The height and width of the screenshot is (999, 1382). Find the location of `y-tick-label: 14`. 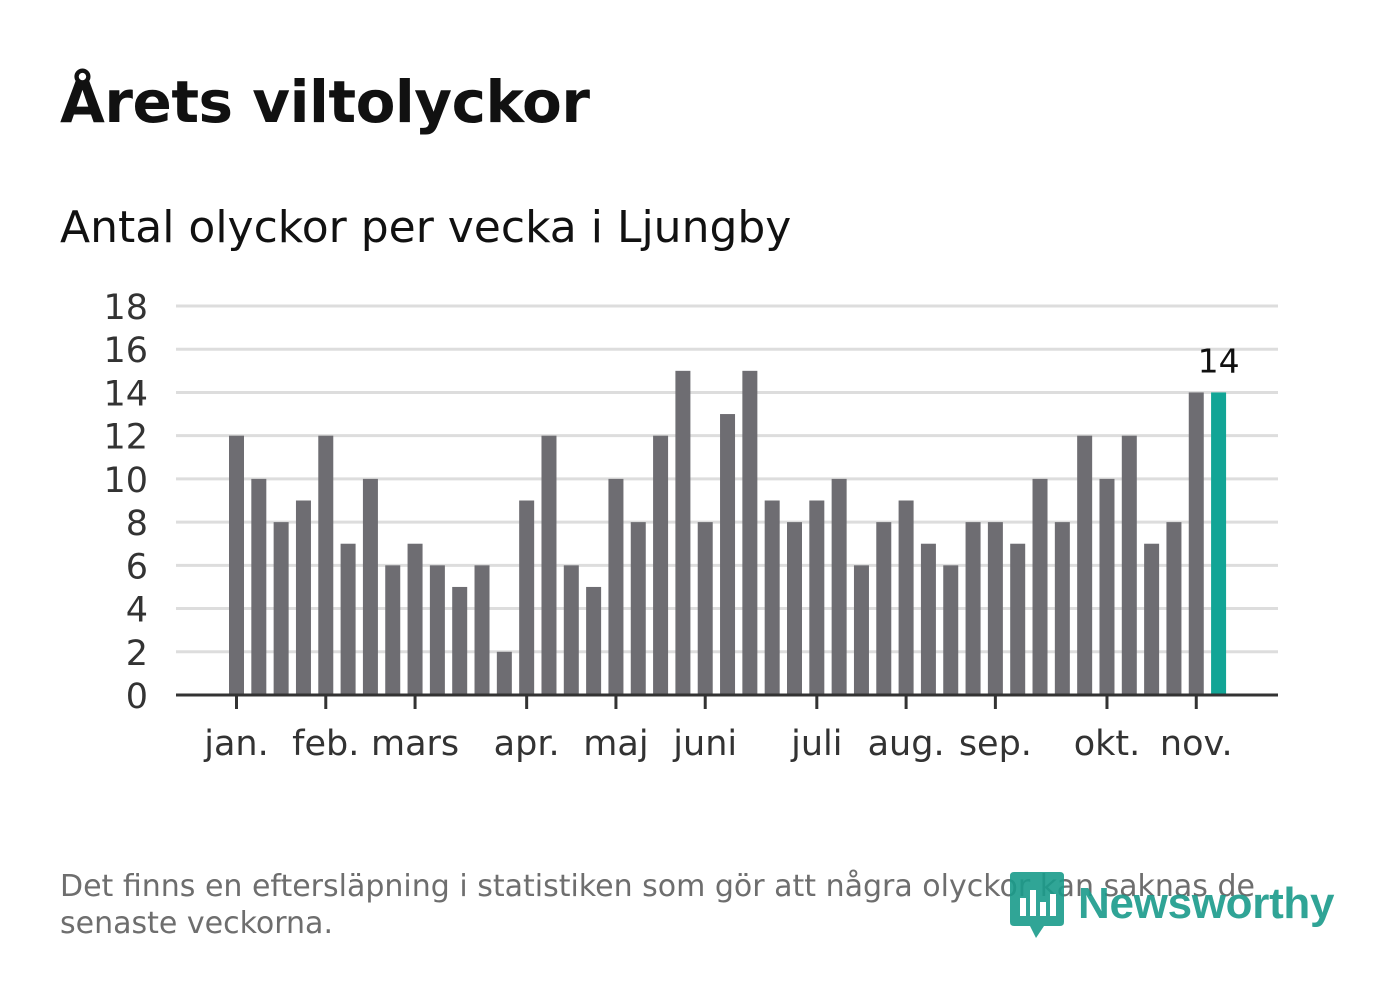

y-tick-label: 14 is located at coordinates (125, 394).